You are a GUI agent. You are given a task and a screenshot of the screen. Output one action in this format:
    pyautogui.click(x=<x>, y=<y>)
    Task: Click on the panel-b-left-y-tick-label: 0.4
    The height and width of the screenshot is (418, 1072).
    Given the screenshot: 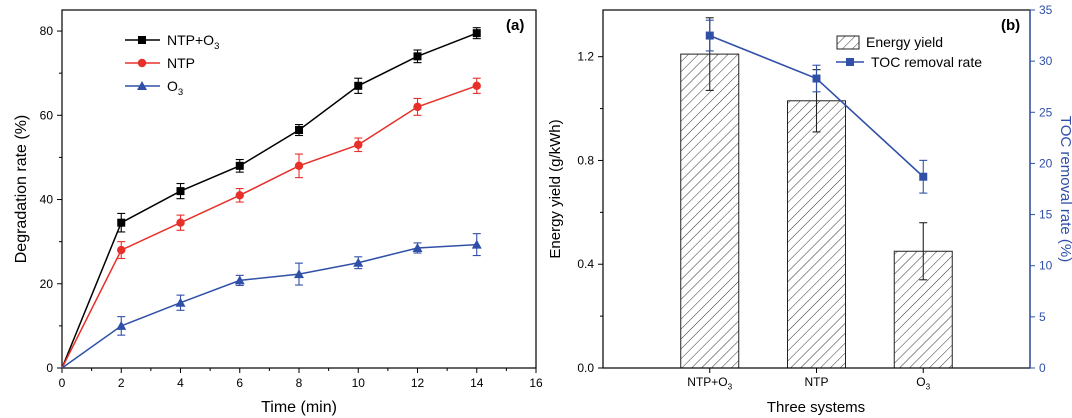 What is the action you would take?
    pyautogui.click(x=585, y=264)
    